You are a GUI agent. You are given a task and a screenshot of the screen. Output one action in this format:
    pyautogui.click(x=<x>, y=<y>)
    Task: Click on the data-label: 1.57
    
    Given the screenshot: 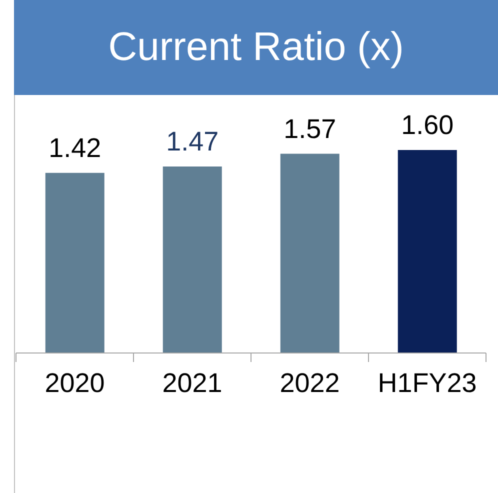 What is the action you would take?
    pyautogui.click(x=310, y=129)
    